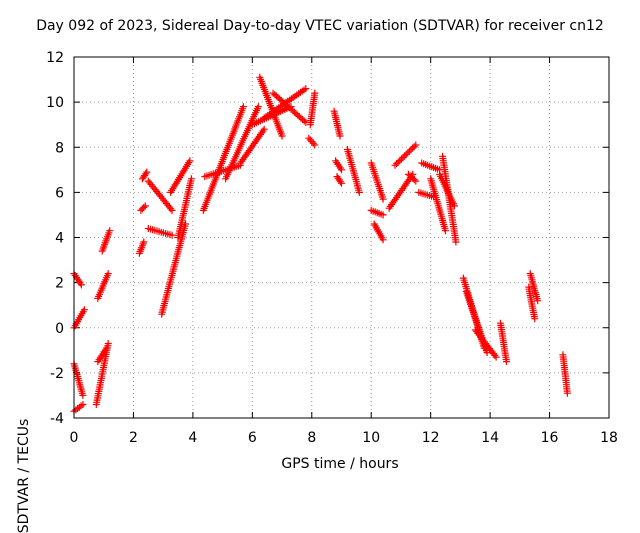 This screenshot has height=533, width=640. Describe the element at coordinates (74, 438) in the screenshot. I see `x-tick-label: 0` at that location.